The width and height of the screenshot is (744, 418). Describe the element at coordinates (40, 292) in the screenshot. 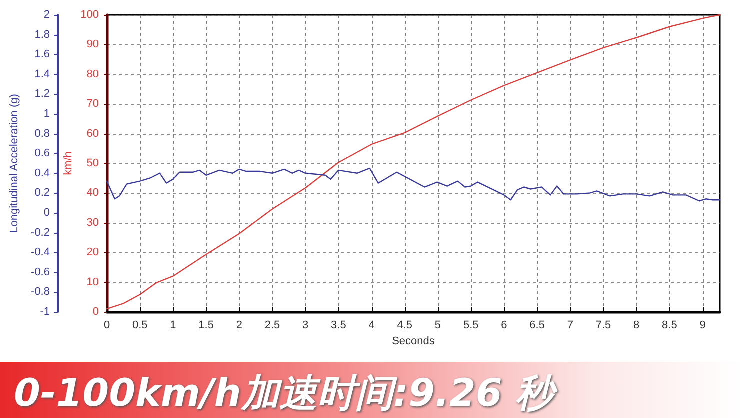

I see `y-tick-label: -0.8` at that location.